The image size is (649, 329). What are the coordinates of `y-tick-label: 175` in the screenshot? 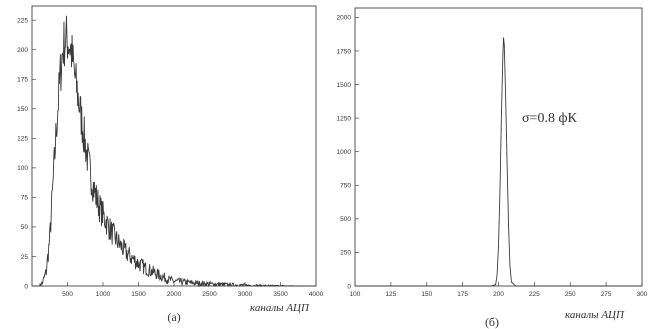 It's located at (22, 80).